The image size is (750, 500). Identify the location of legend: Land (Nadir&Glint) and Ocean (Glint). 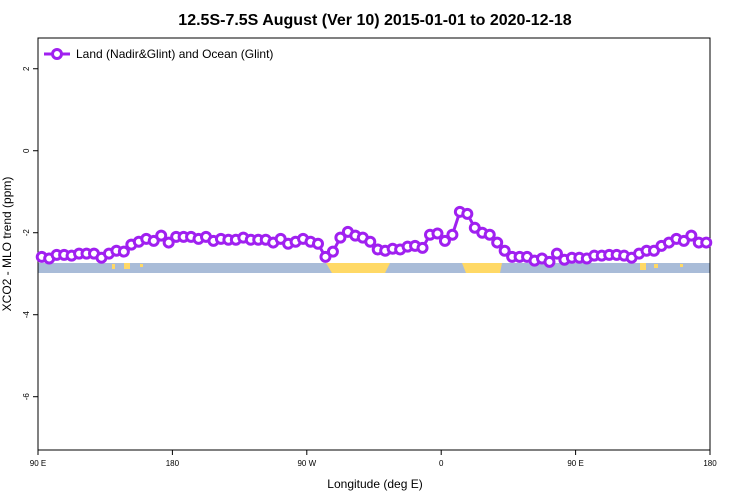
(158, 54).